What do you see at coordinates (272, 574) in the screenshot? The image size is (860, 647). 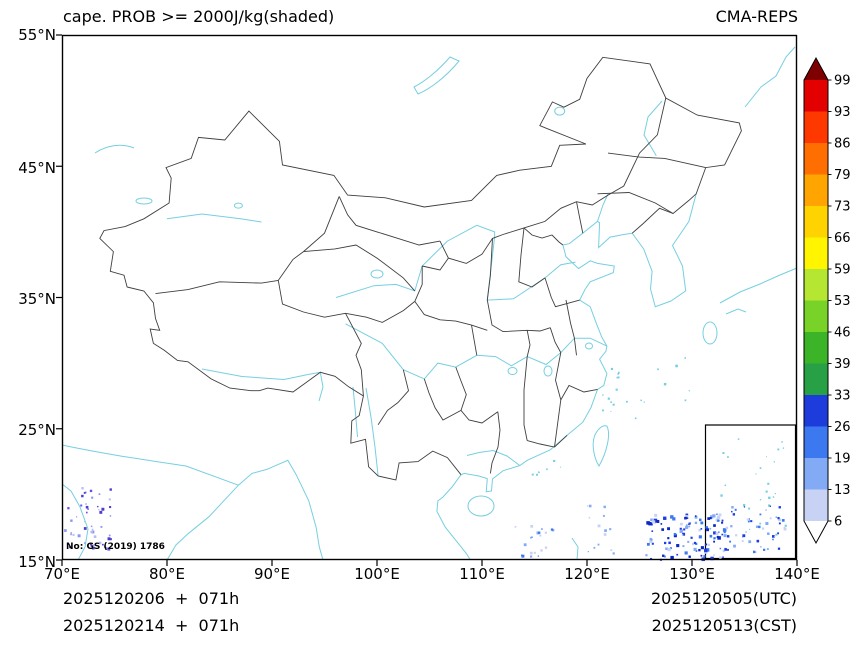 I see `x-tick-label-90e: 90°E` at bounding box center [272, 574].